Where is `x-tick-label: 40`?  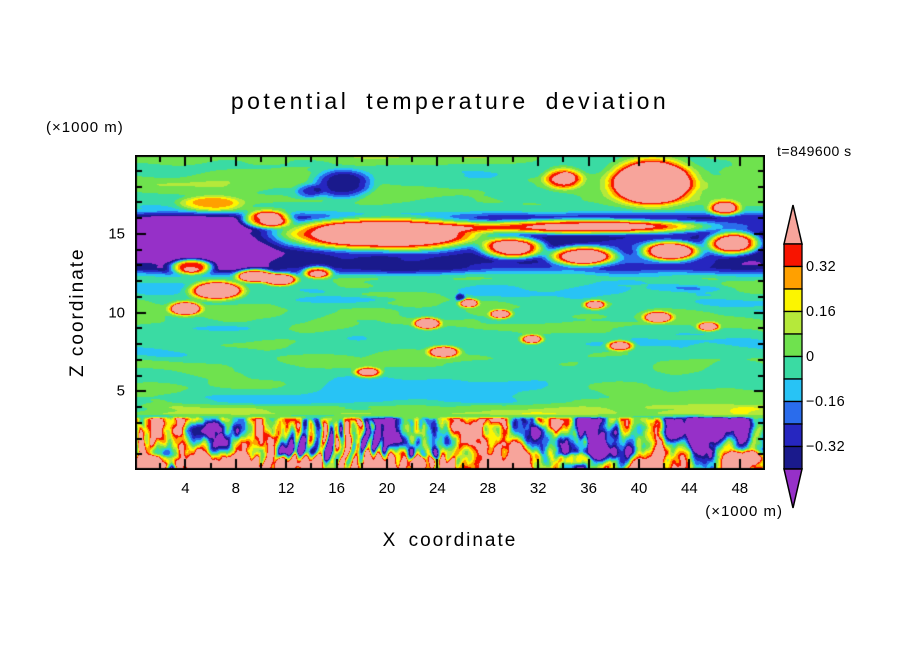 x-tick-label: 40 is located at coordinates (639, 488).